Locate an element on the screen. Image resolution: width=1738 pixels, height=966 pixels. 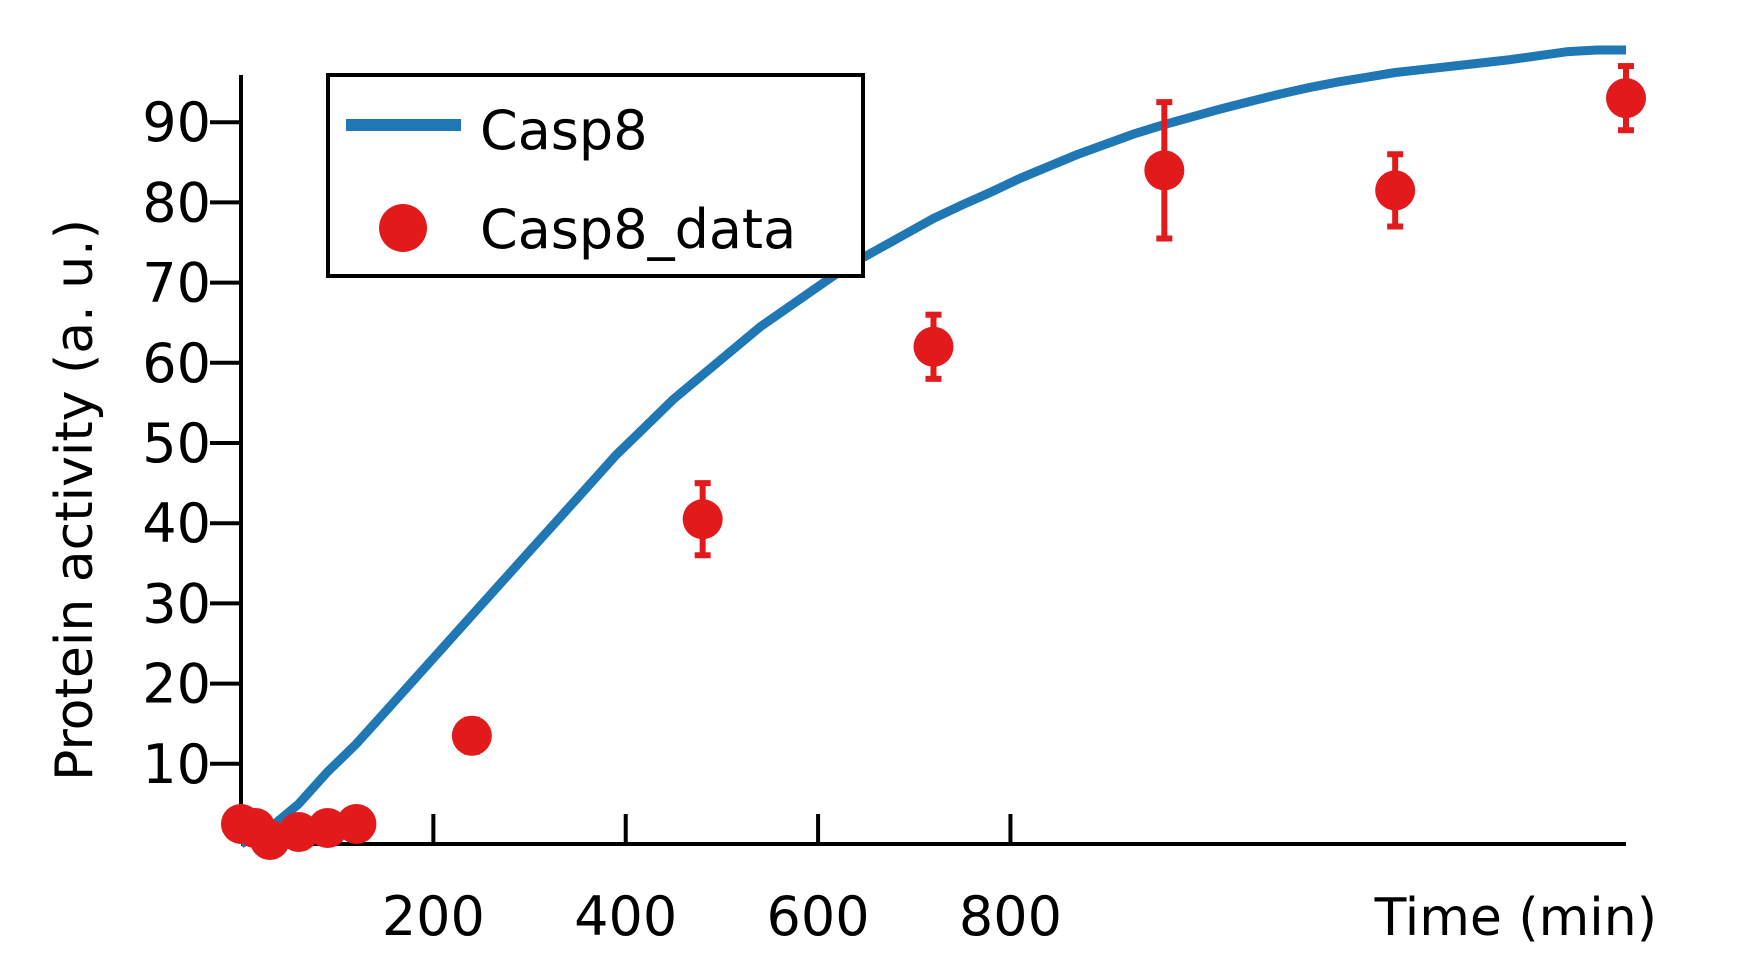
legend-frame is located at coordinates (595, 175).